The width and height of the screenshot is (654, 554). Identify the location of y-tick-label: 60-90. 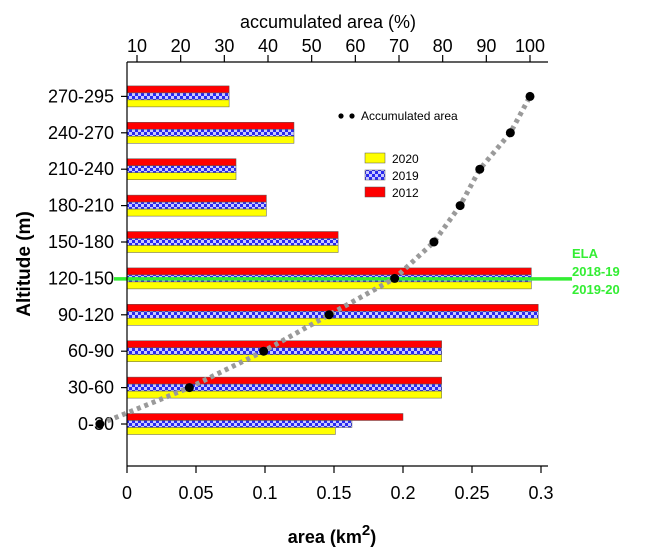
(91, 351).